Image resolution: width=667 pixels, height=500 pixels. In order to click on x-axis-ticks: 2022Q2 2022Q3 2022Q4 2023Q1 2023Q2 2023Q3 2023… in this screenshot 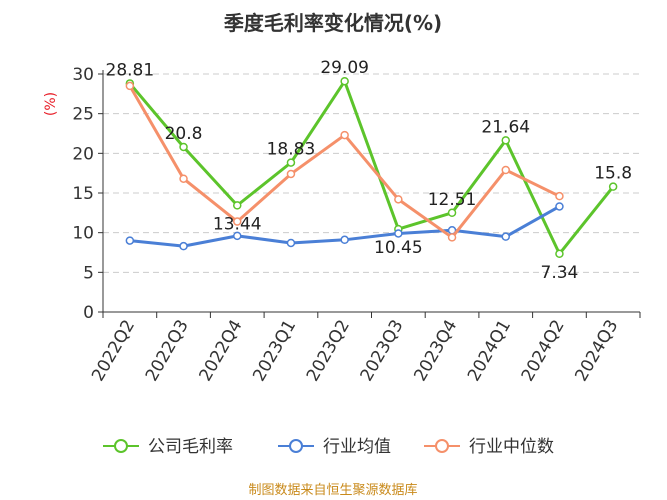, I will do `click(364, 348)`.